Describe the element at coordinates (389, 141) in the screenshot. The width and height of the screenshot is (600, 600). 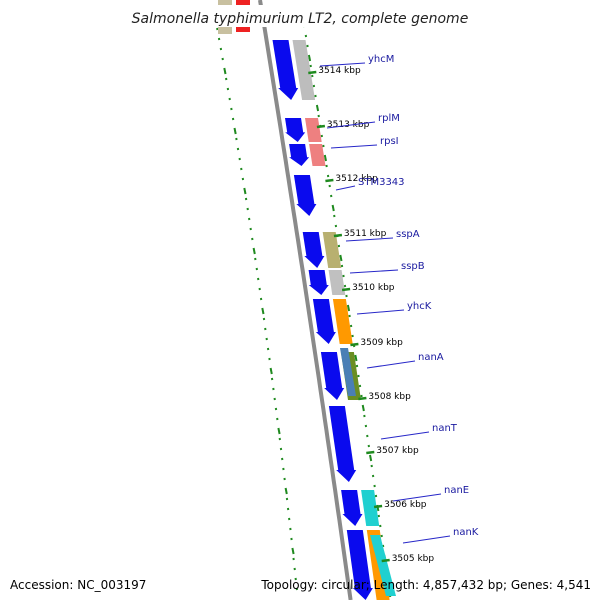
I see `gene-label: rpsI` at that location.